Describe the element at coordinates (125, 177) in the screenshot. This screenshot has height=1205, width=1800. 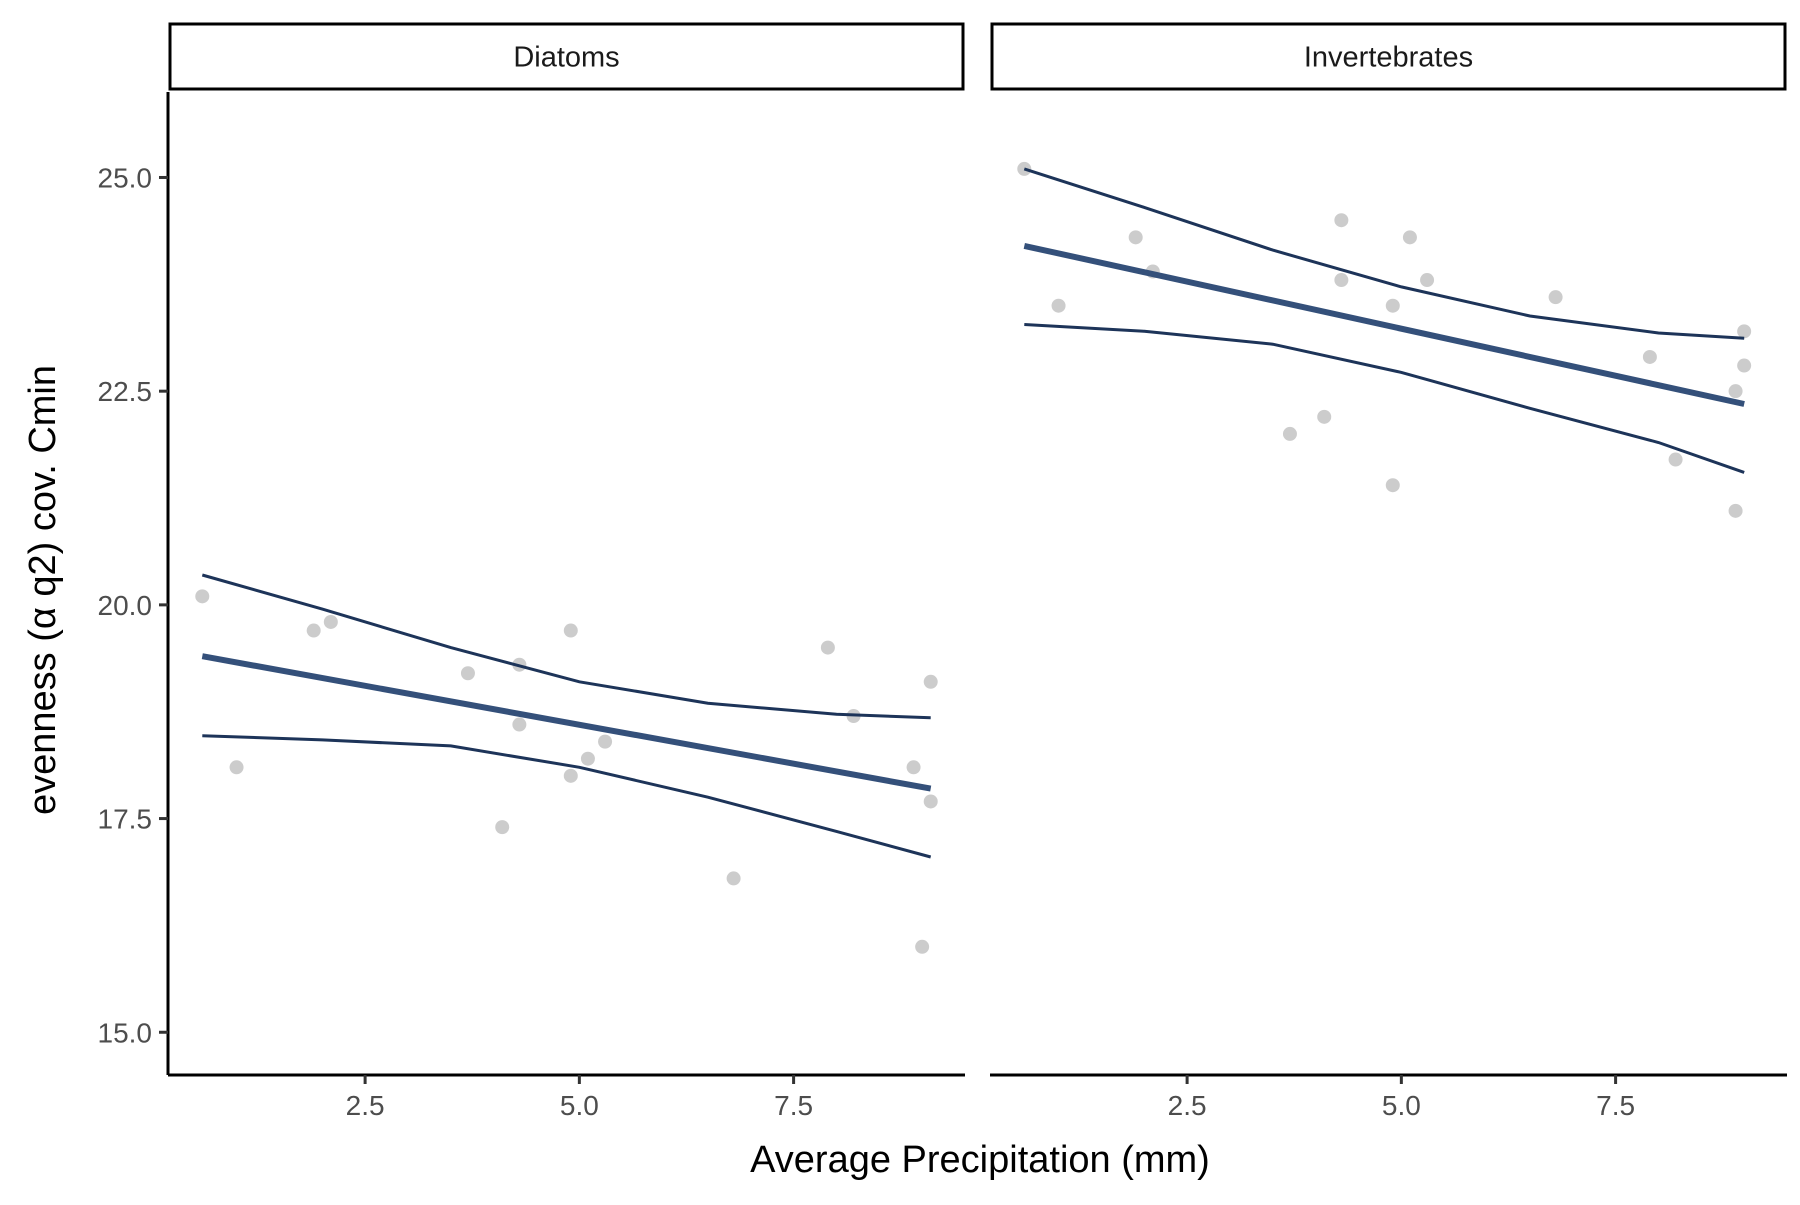
I see `y-tick-label: 25.0` at that location.